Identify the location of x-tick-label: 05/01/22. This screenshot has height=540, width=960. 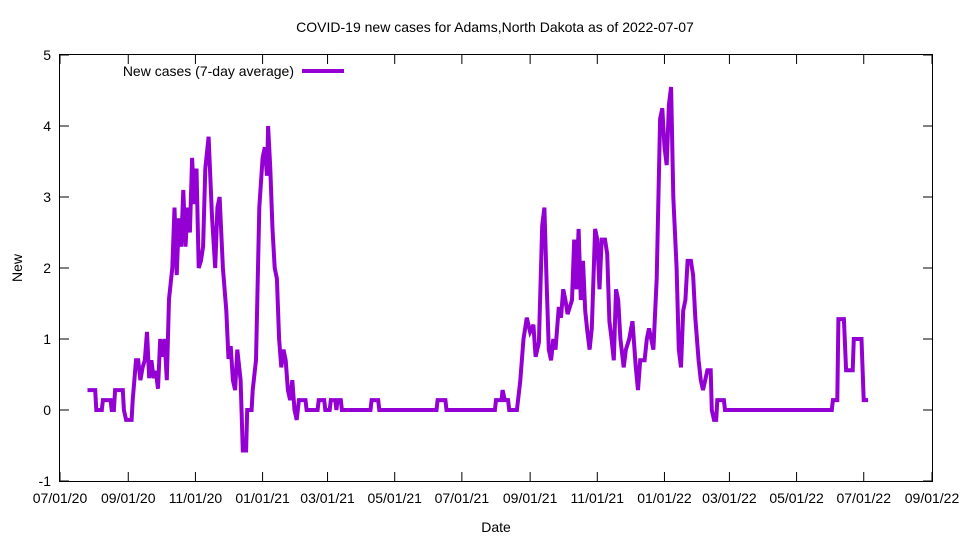
(796, 498).